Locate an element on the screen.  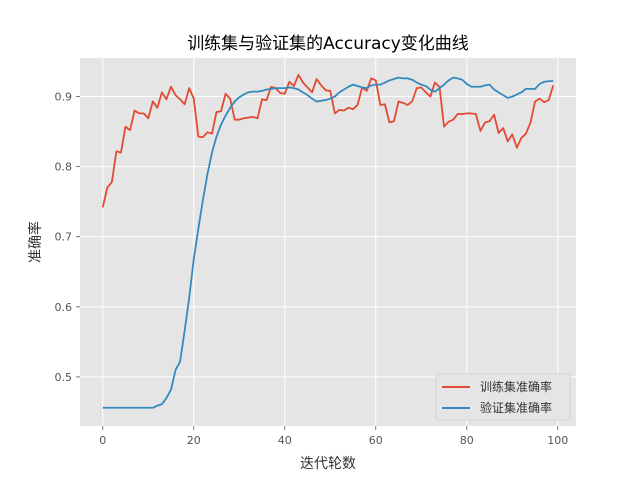
y-tick-label: 0.6 is located at coordinates (64, 307).